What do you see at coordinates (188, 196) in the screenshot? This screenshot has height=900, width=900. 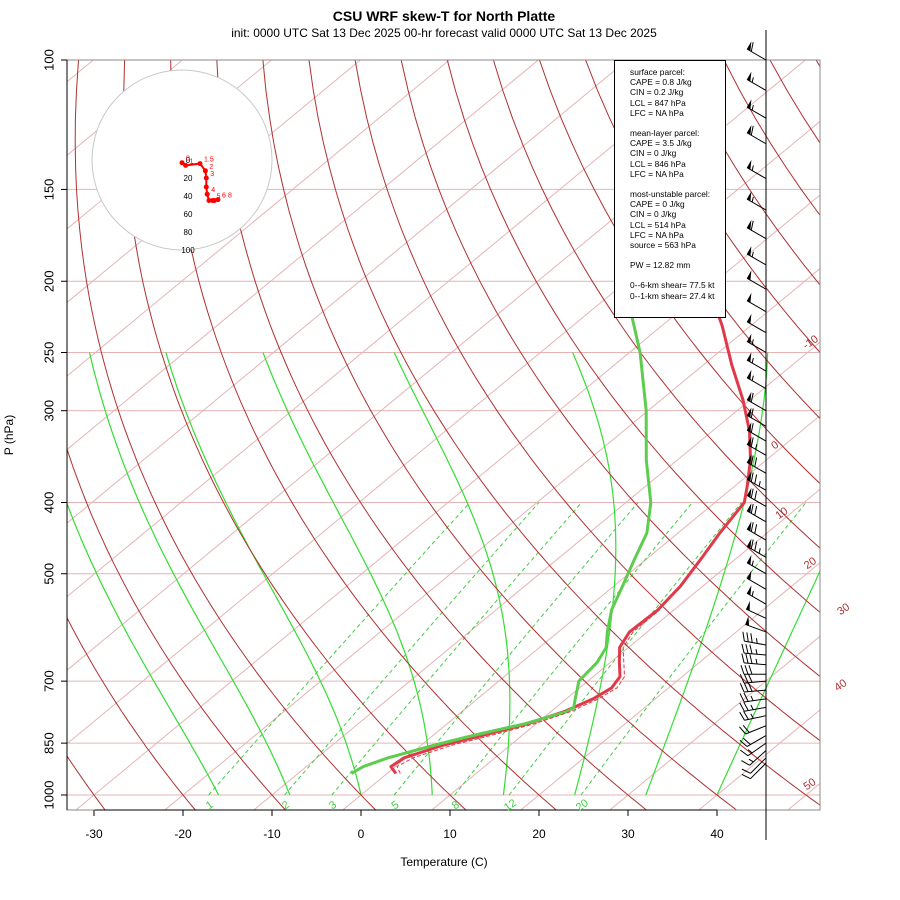 I see `hodograph-ring-label: 40` at bounding box center [188, 196].